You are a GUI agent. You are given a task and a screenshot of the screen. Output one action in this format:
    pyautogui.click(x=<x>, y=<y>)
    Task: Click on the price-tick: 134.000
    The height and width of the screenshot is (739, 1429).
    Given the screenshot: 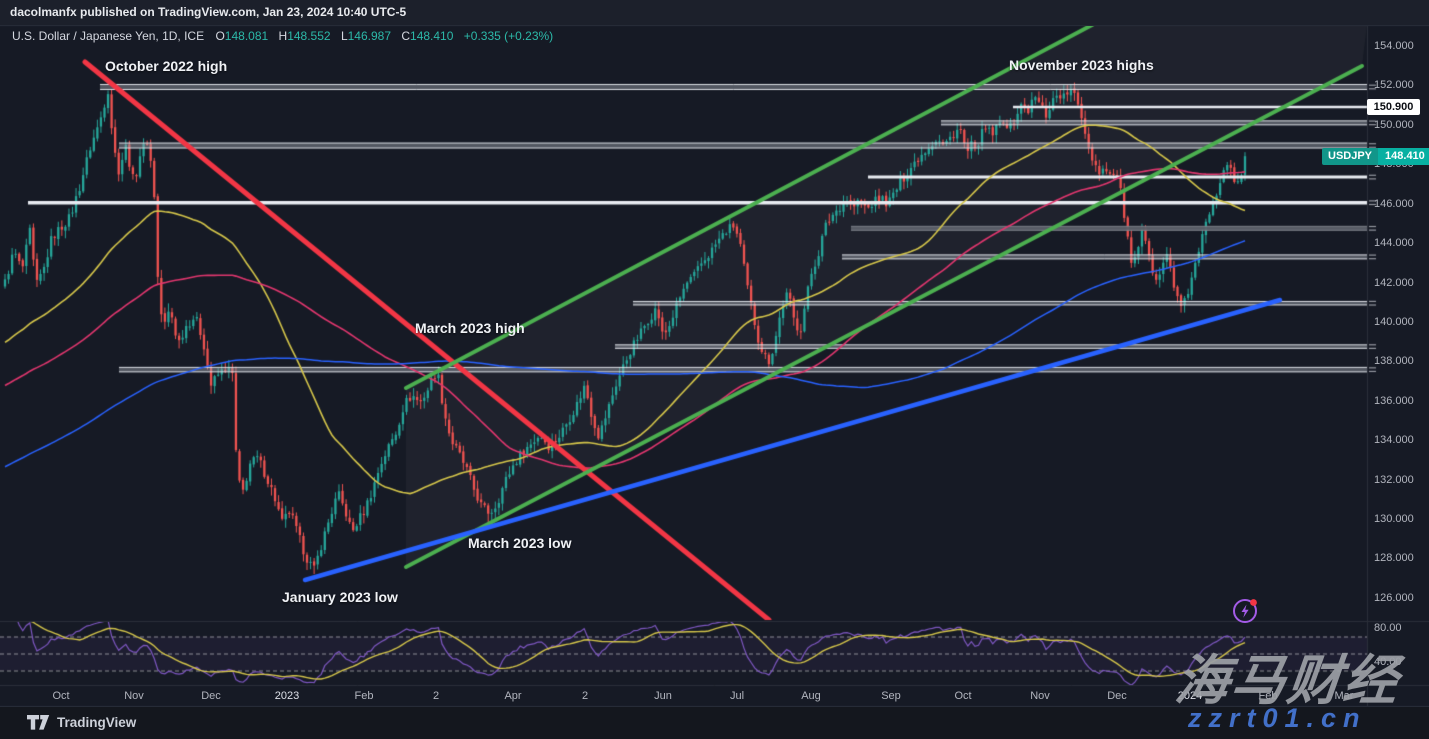 What is the action you would take?
    pyautogui.click(x=1394, y=440)
    